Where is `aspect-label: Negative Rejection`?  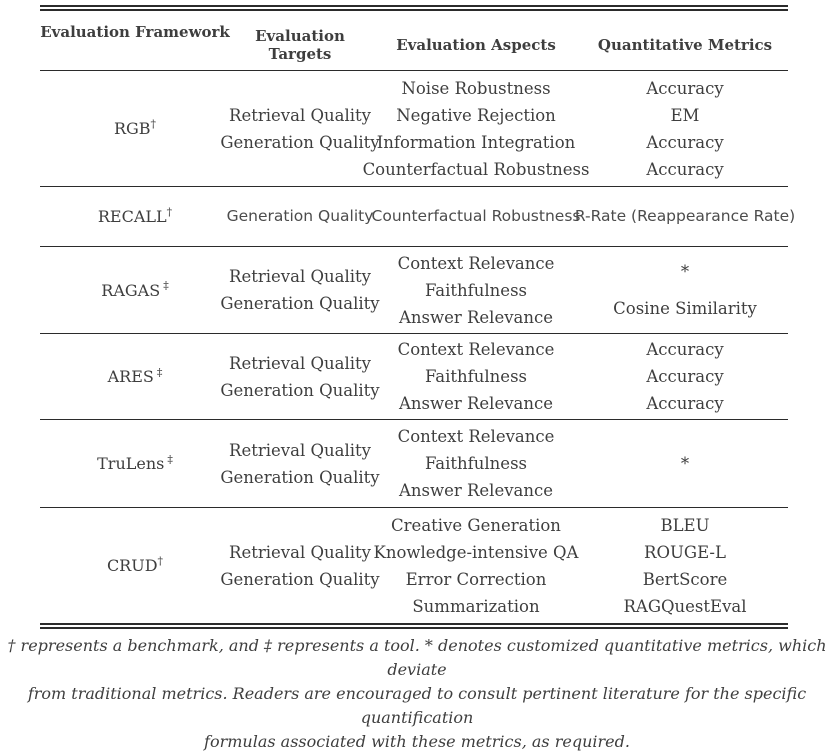 aspect-label: Negative Rejection is located at coordinates (476, 115).